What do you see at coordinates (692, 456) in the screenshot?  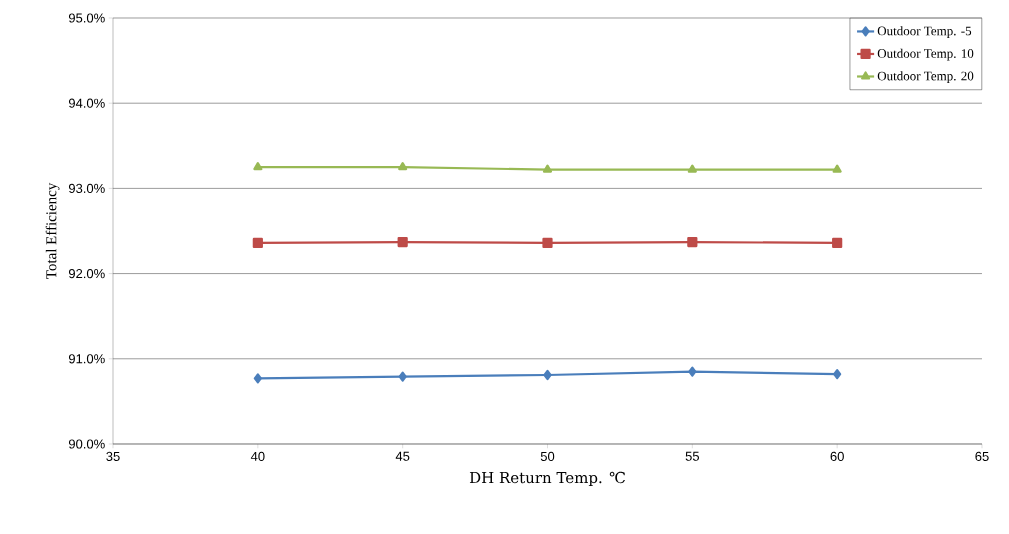 I see `x-tick-label: 55` at bounding box center [692, 456].